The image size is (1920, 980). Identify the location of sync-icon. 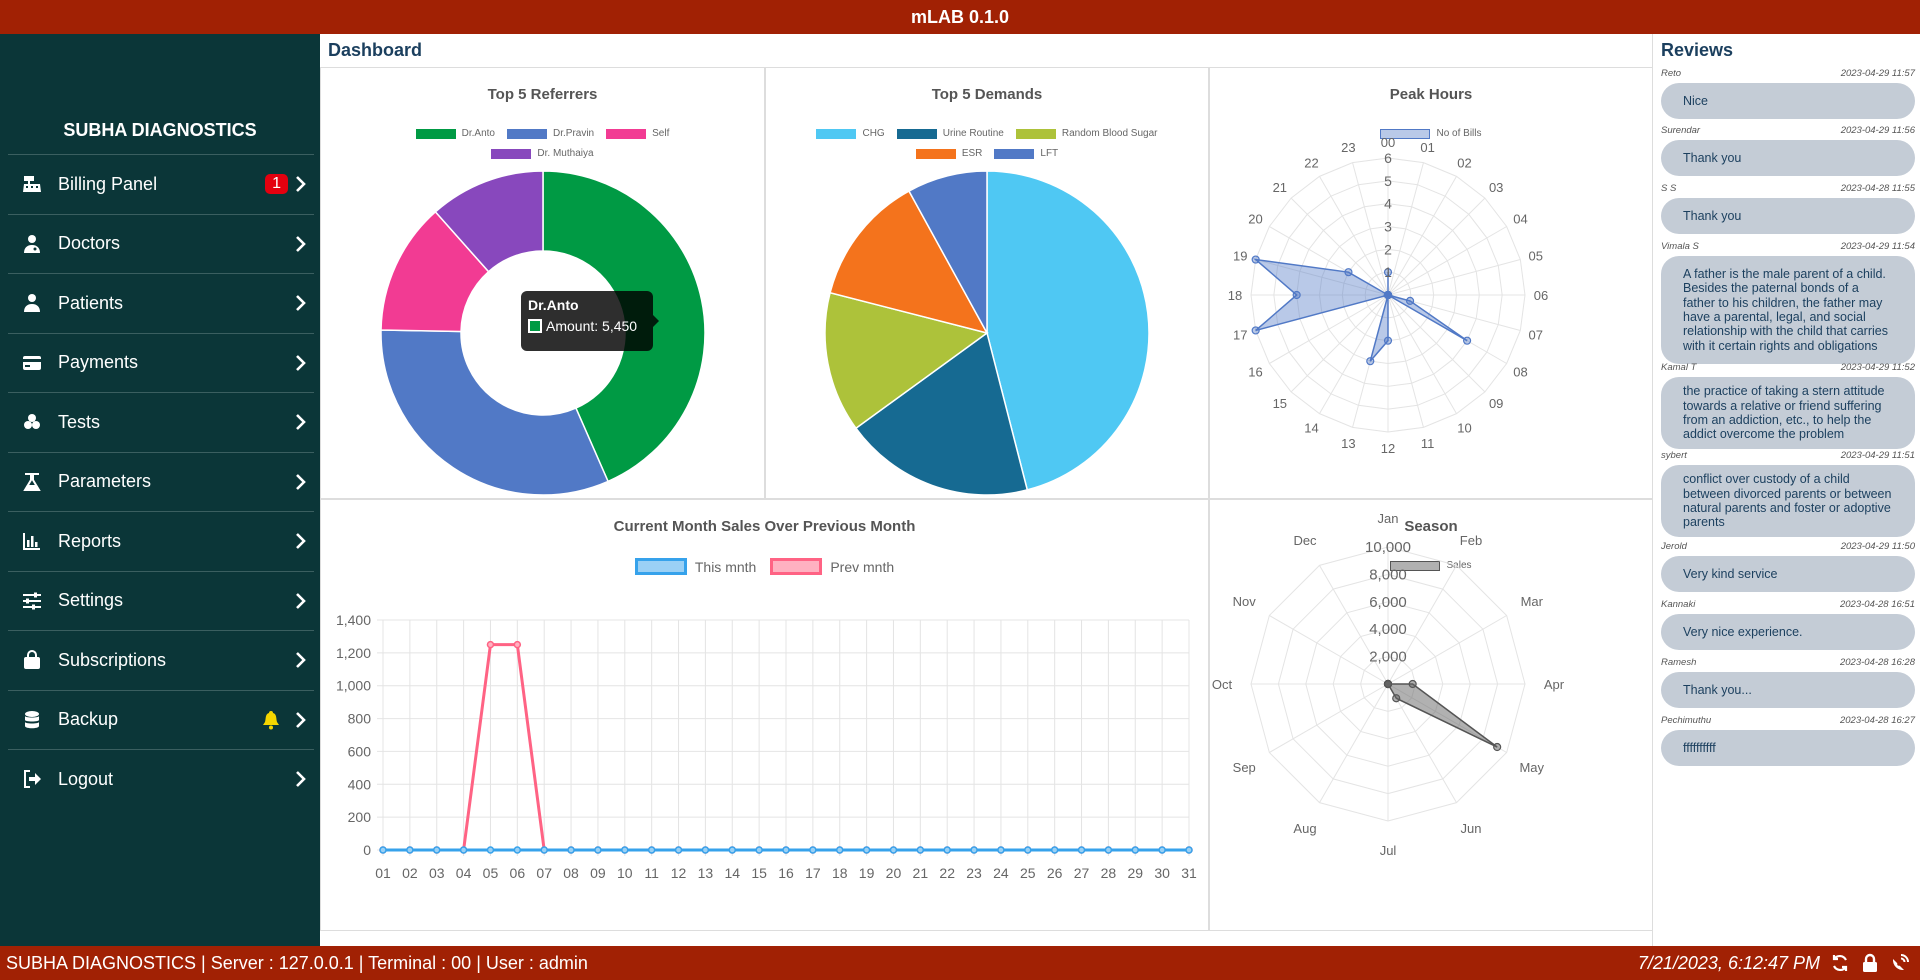
(1840, 963).